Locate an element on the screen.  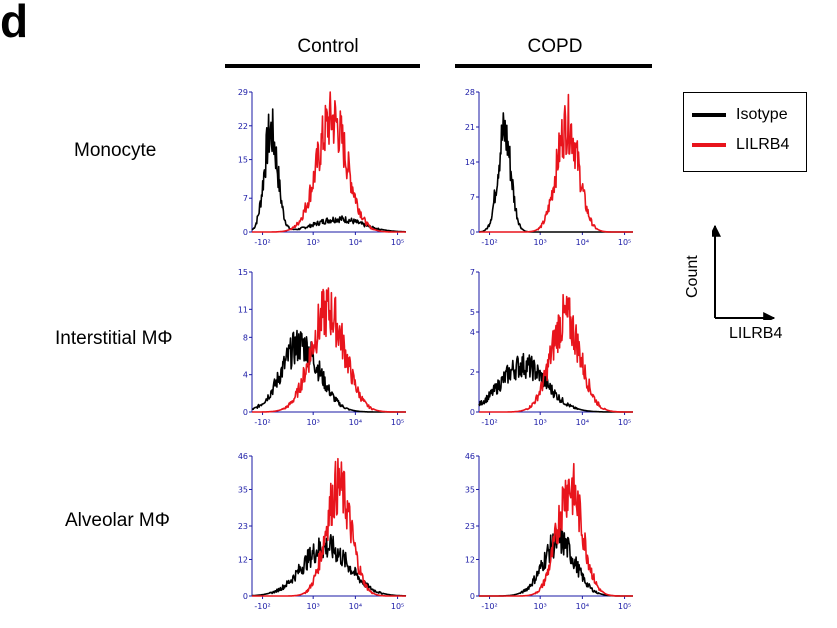
y-tick-label: 14 is located at coordinates (470, 162).